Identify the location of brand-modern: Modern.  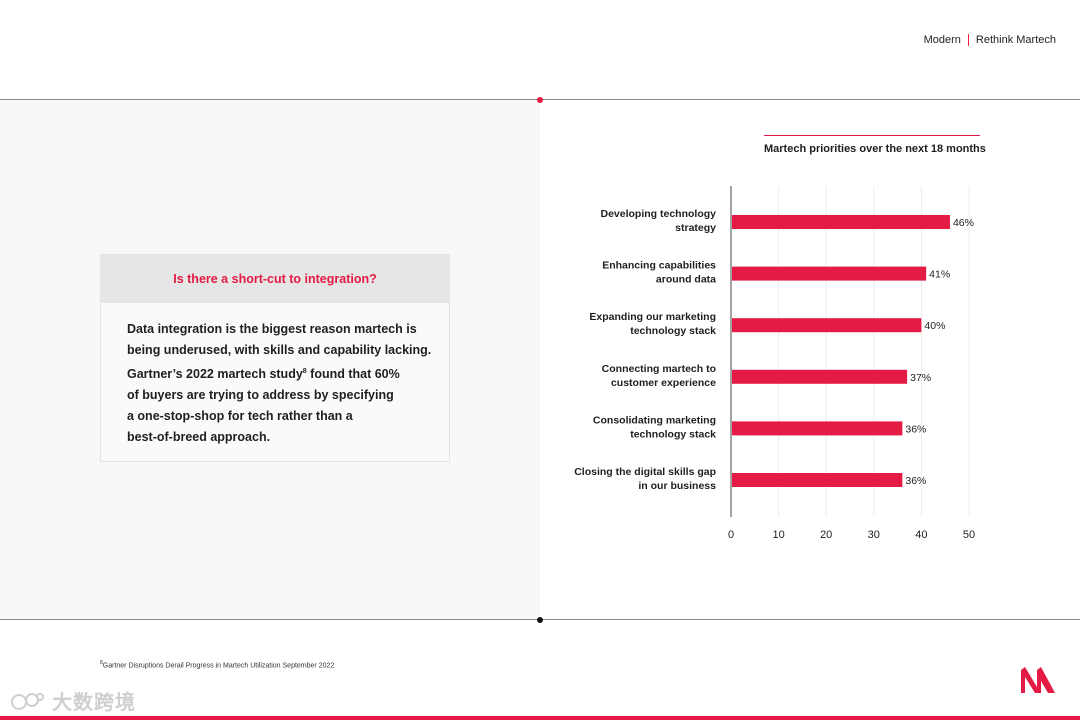
(942, 40).